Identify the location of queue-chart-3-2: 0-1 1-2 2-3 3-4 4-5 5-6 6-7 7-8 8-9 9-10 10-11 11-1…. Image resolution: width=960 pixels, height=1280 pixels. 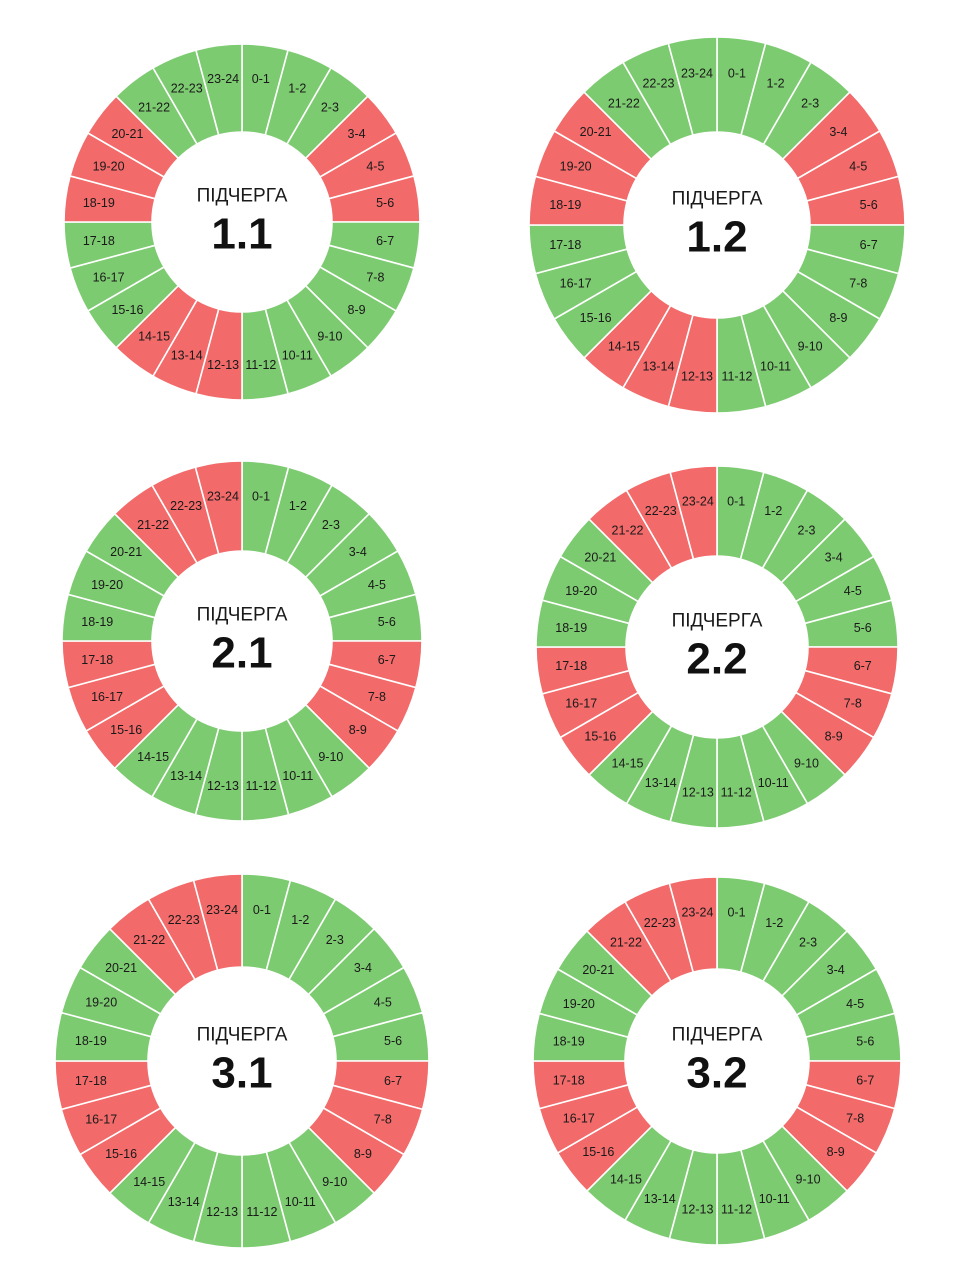
(717, 1061).